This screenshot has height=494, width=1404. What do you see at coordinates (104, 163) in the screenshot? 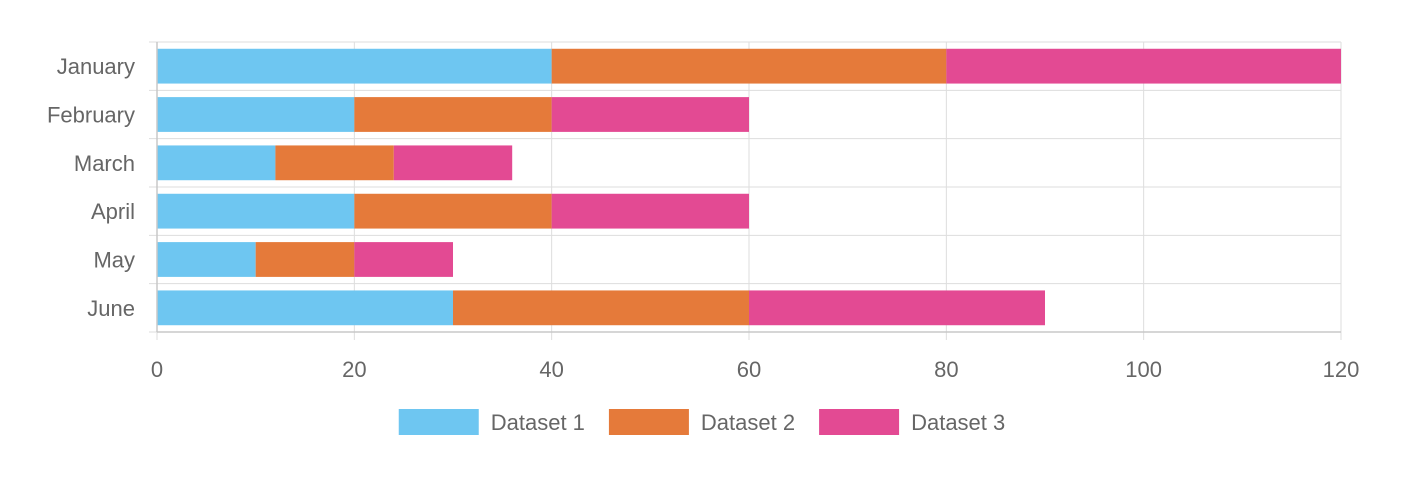
I see `y-tick-label: March` at bounding box center [104, 163].